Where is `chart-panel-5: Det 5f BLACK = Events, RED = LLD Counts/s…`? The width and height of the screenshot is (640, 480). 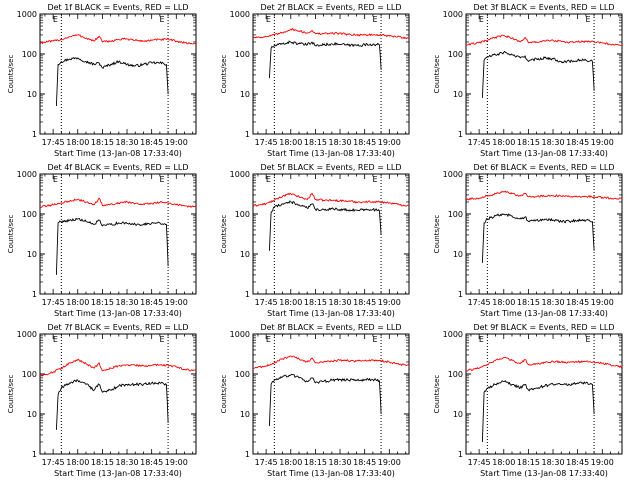 chart-panel-5: Det 5f BLACK = Events, RED = LLD Counts/s… is located at coordinates (315, 240).